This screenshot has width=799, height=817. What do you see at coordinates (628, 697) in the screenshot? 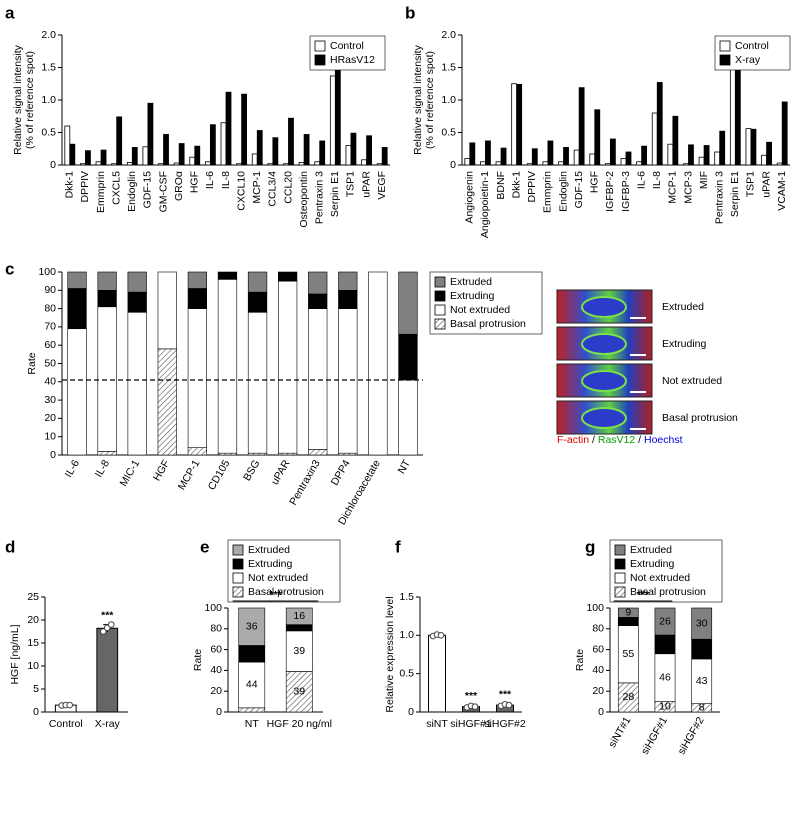
I see `value-label: 28` at bounding box center [628, 697].